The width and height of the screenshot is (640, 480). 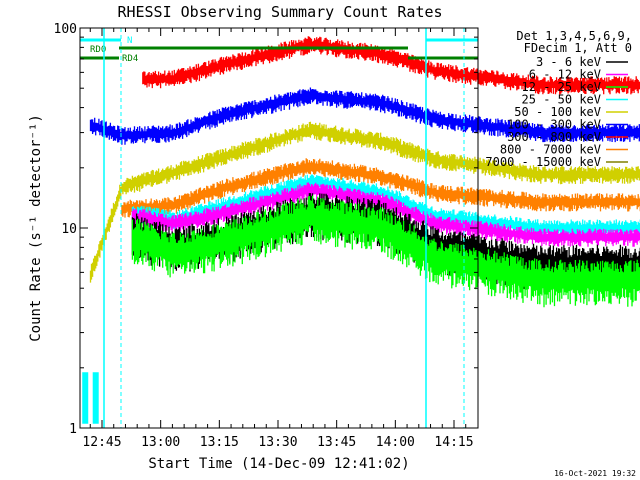 I want to click on series-25-50-pre, so click(x=90, y=398).